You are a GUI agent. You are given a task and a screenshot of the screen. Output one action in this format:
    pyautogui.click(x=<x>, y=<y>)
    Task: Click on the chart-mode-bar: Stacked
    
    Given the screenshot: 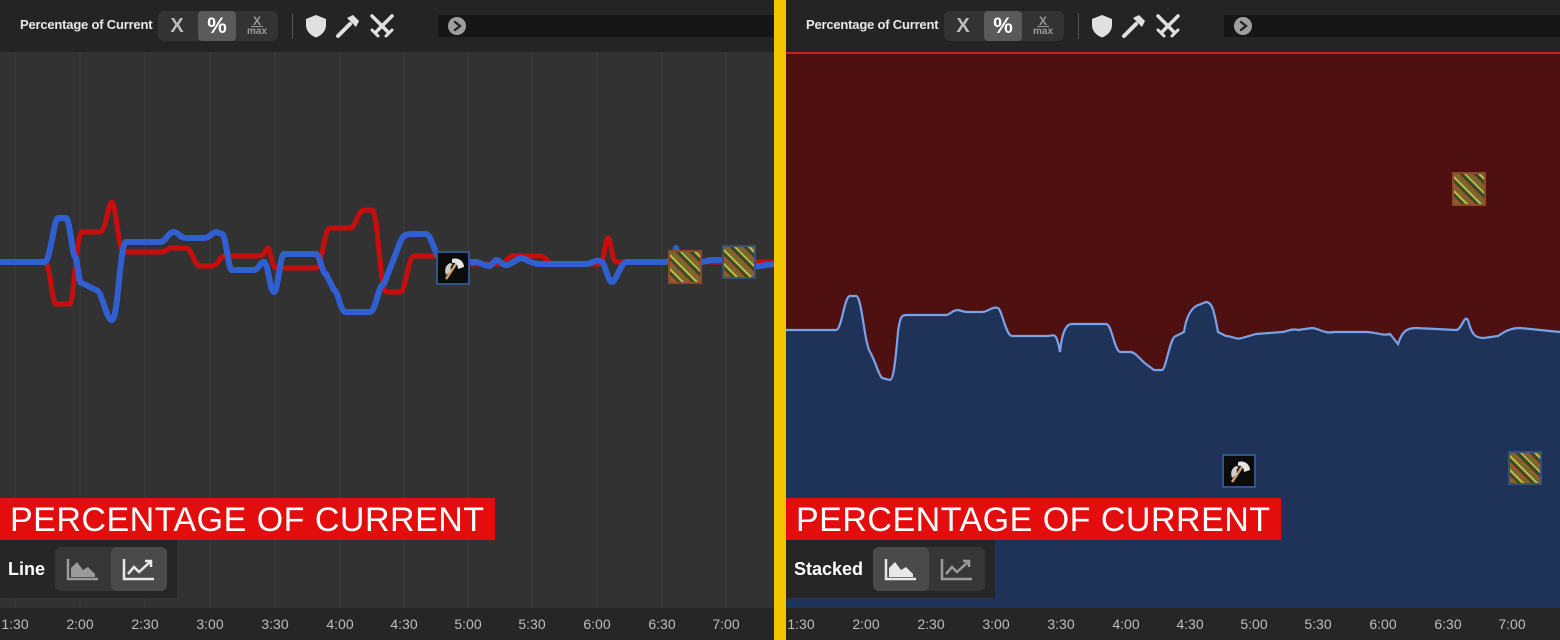 What is the action you would take?
    pyautogui.click(x=891, y=569)
    